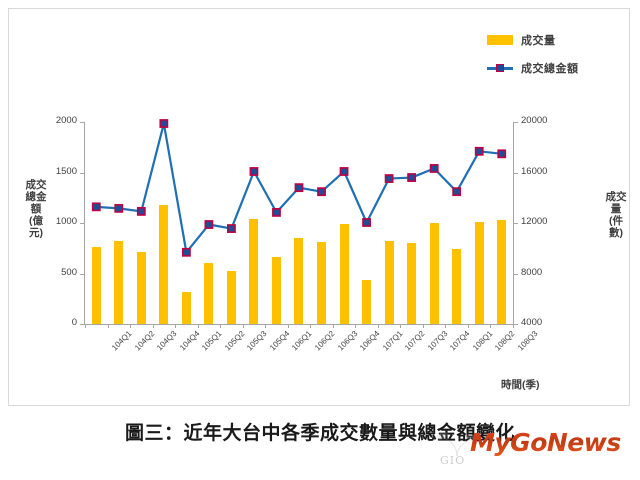 The image size is (640, 480). Describe the element at coordinates (412, 283) in the screenshot. I see `bar-107Q3` at that location.